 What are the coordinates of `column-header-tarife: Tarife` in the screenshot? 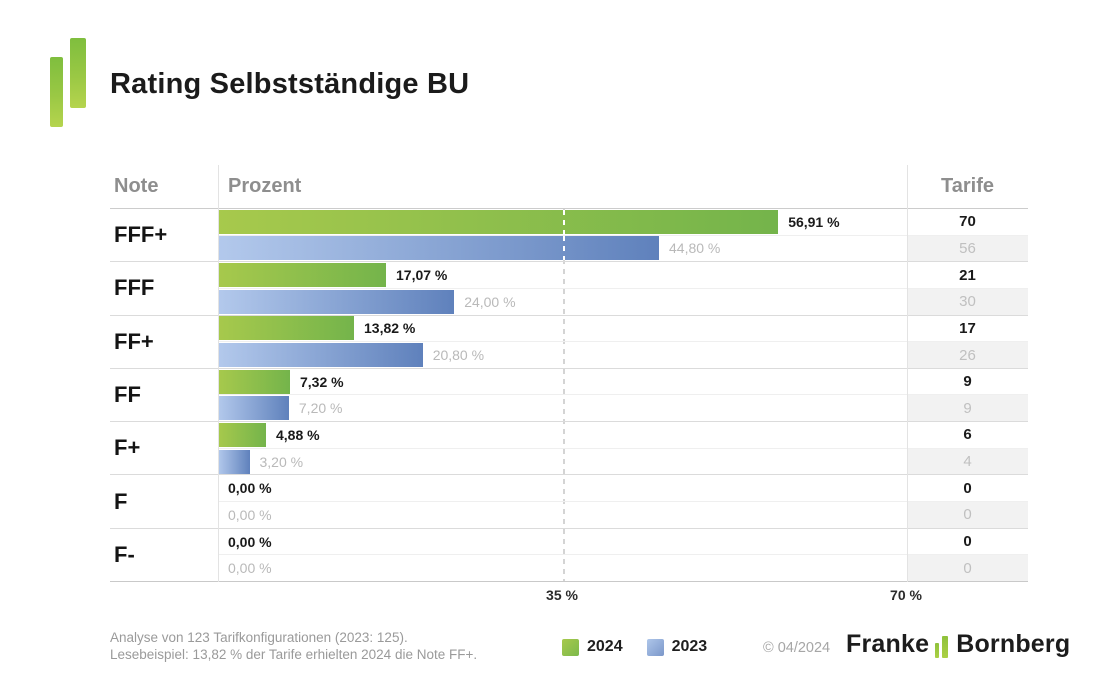 It's located at (967, 186).